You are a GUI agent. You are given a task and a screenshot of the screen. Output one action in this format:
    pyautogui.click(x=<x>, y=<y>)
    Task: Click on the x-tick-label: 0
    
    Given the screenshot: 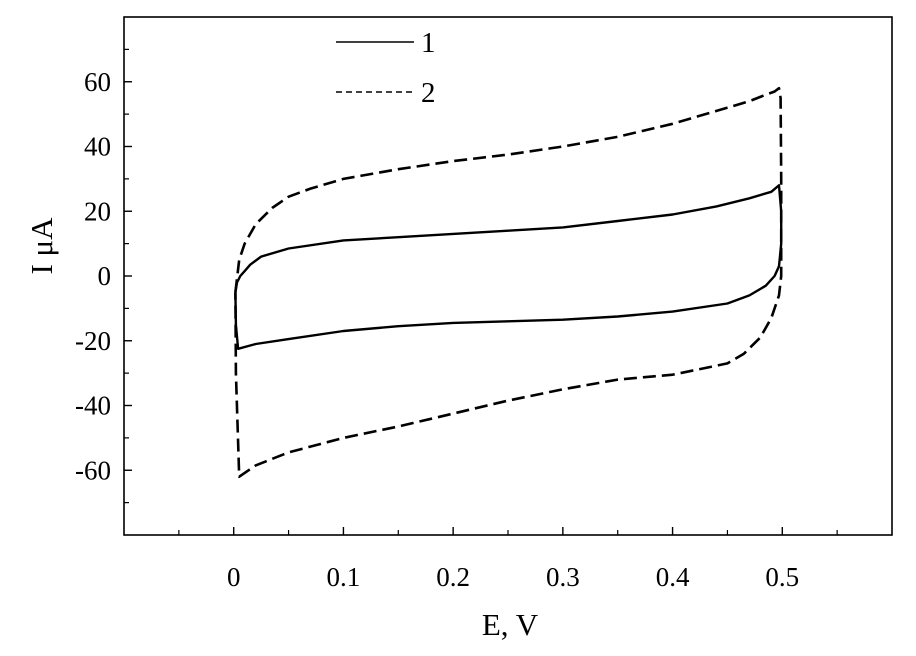 What is the action you would take?
    pyautogui.click(x=234, y=577)
    